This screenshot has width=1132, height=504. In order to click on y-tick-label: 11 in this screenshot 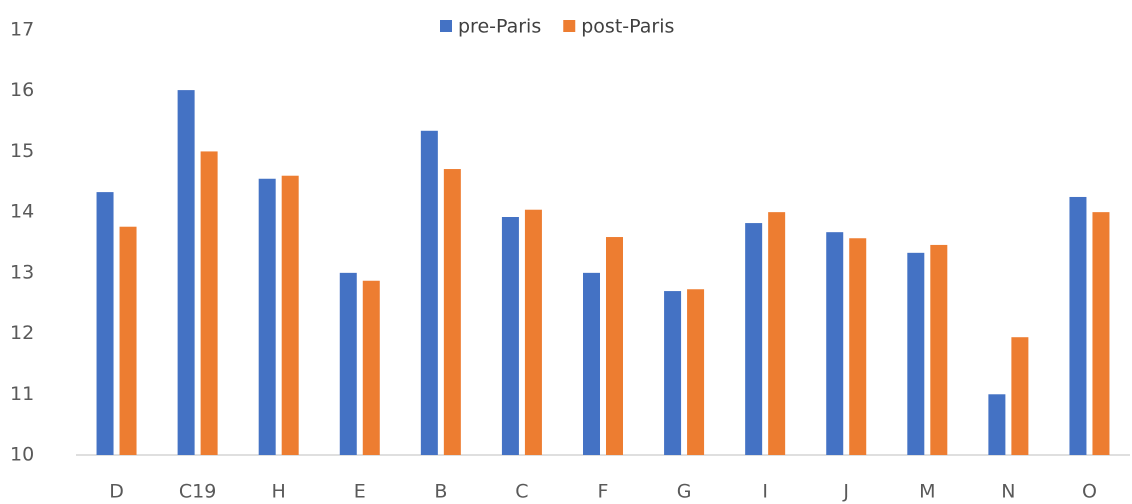, I will do `click(22, 394)`.